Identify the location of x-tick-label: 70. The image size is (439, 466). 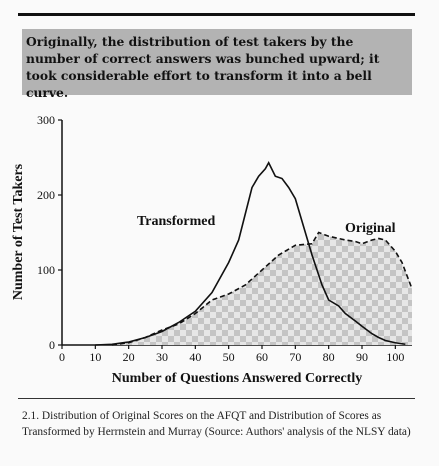
(295, 357).